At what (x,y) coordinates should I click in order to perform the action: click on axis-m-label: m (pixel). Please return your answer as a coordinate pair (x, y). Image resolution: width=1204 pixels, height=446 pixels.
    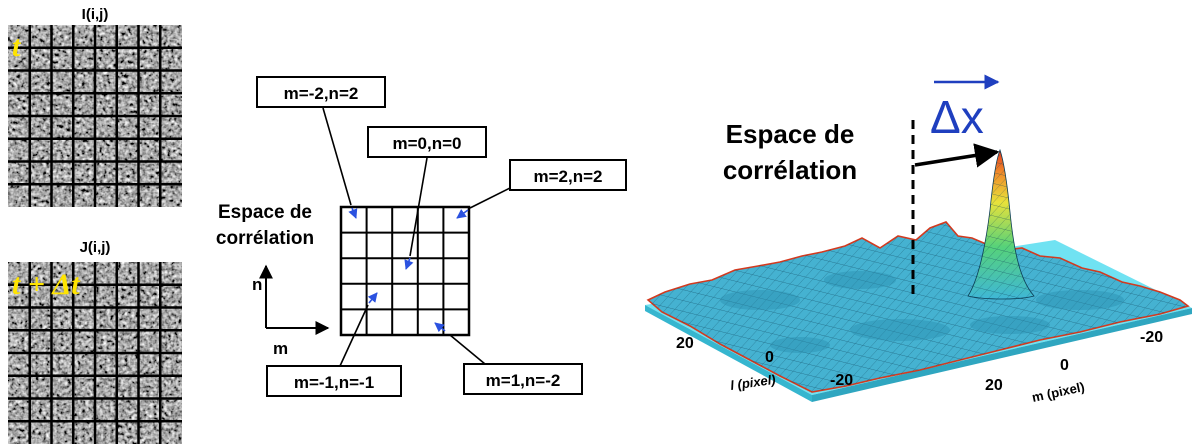
    Looking at the image, I should click on (1058, 392).